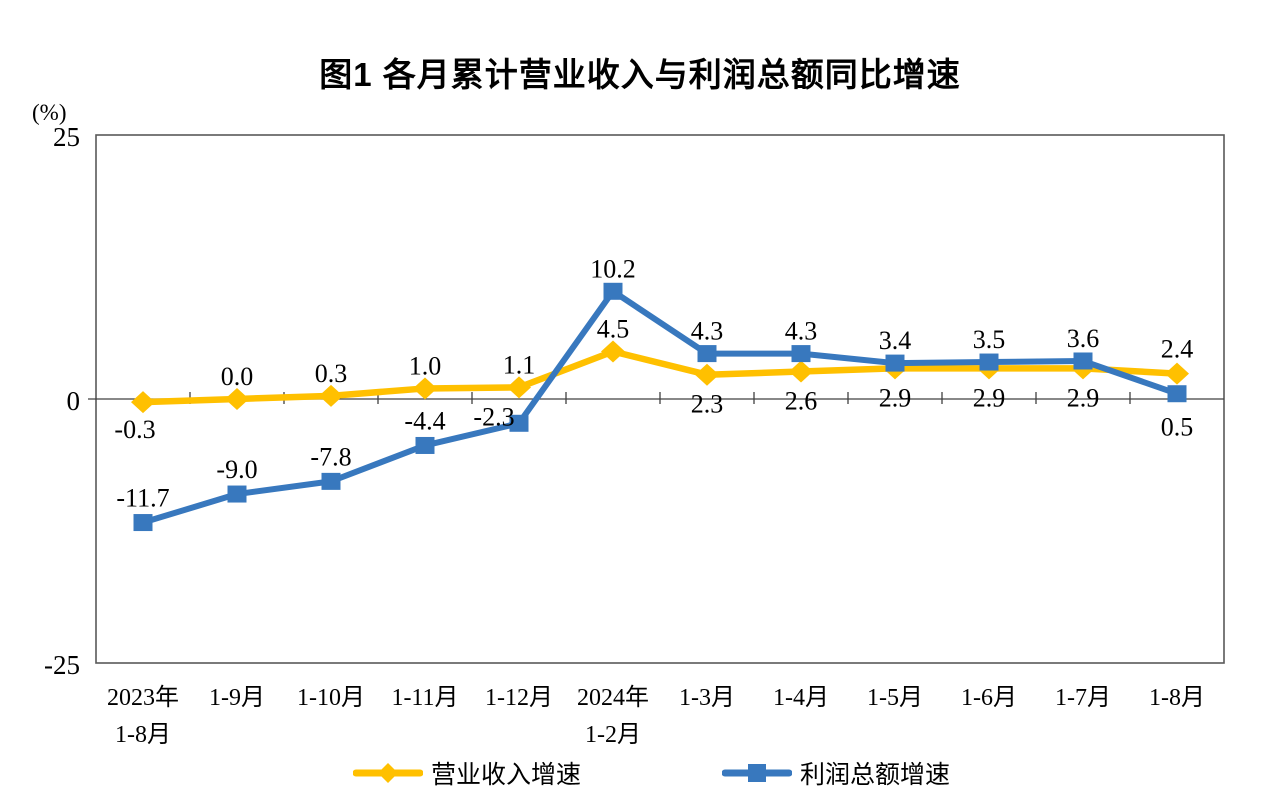 The height and width of the screenshot is (806, 1280). I want to click on revenue-line-diamond-swatch, so click(388, 773).